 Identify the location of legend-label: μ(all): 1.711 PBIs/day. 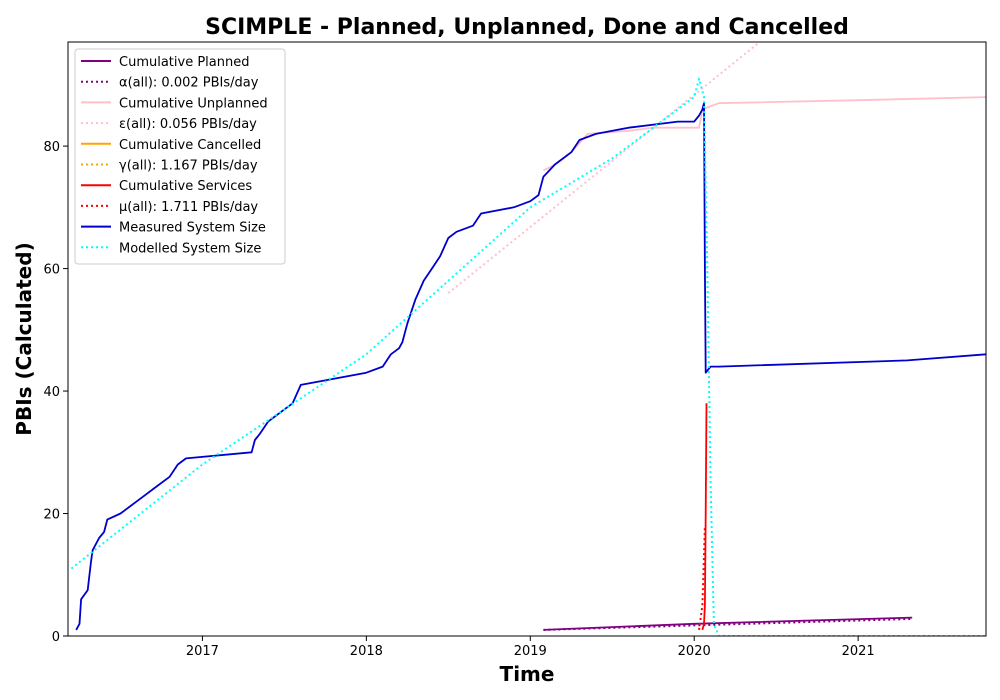
(188, 207).